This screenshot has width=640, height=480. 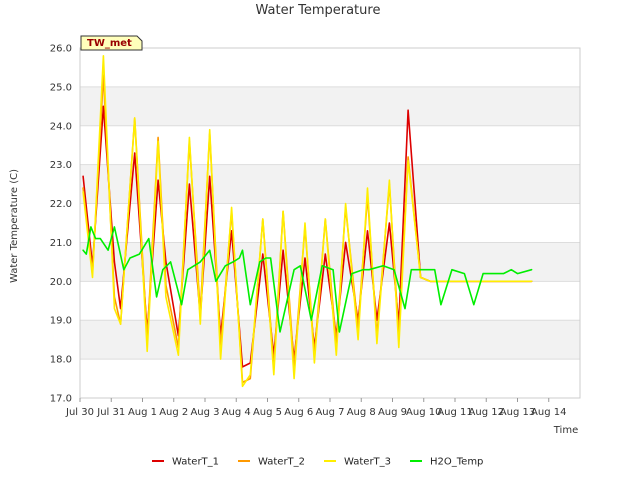 What do you see at coordinates (14, 226) in the screenshot?
I see `y-axis-label: Water Temperature (C)` at bounding box center [14, 226].